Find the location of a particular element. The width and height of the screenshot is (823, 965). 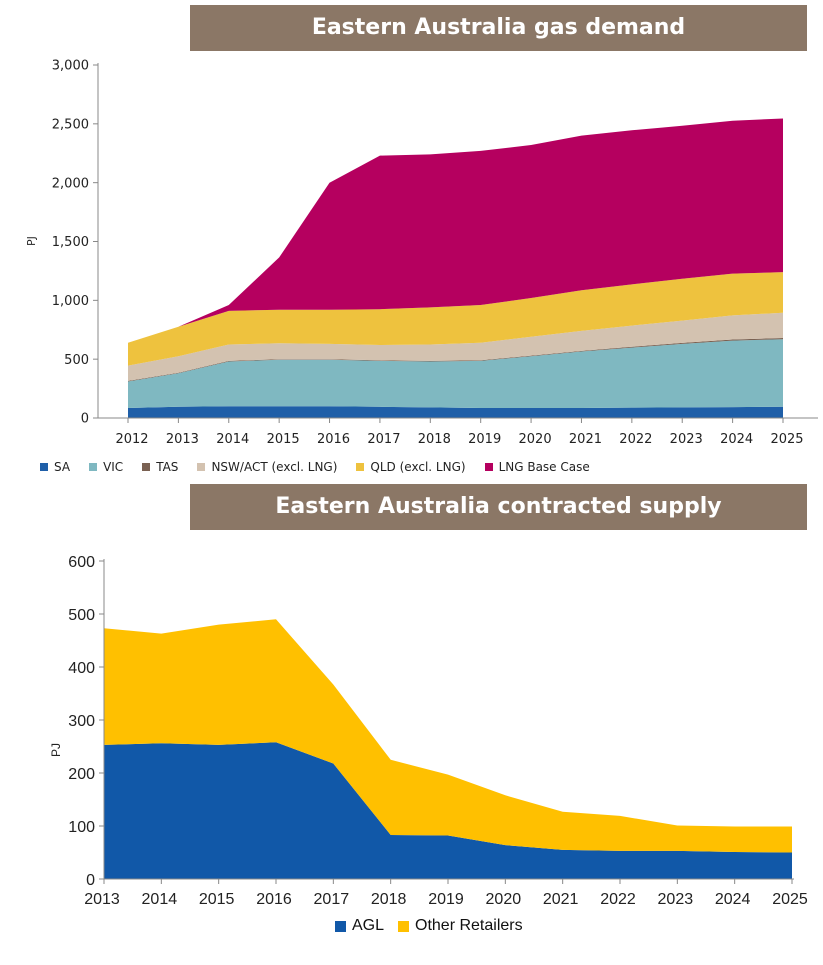

demand-legend-label: LNG Base Case is located at coordinates (544, 467).